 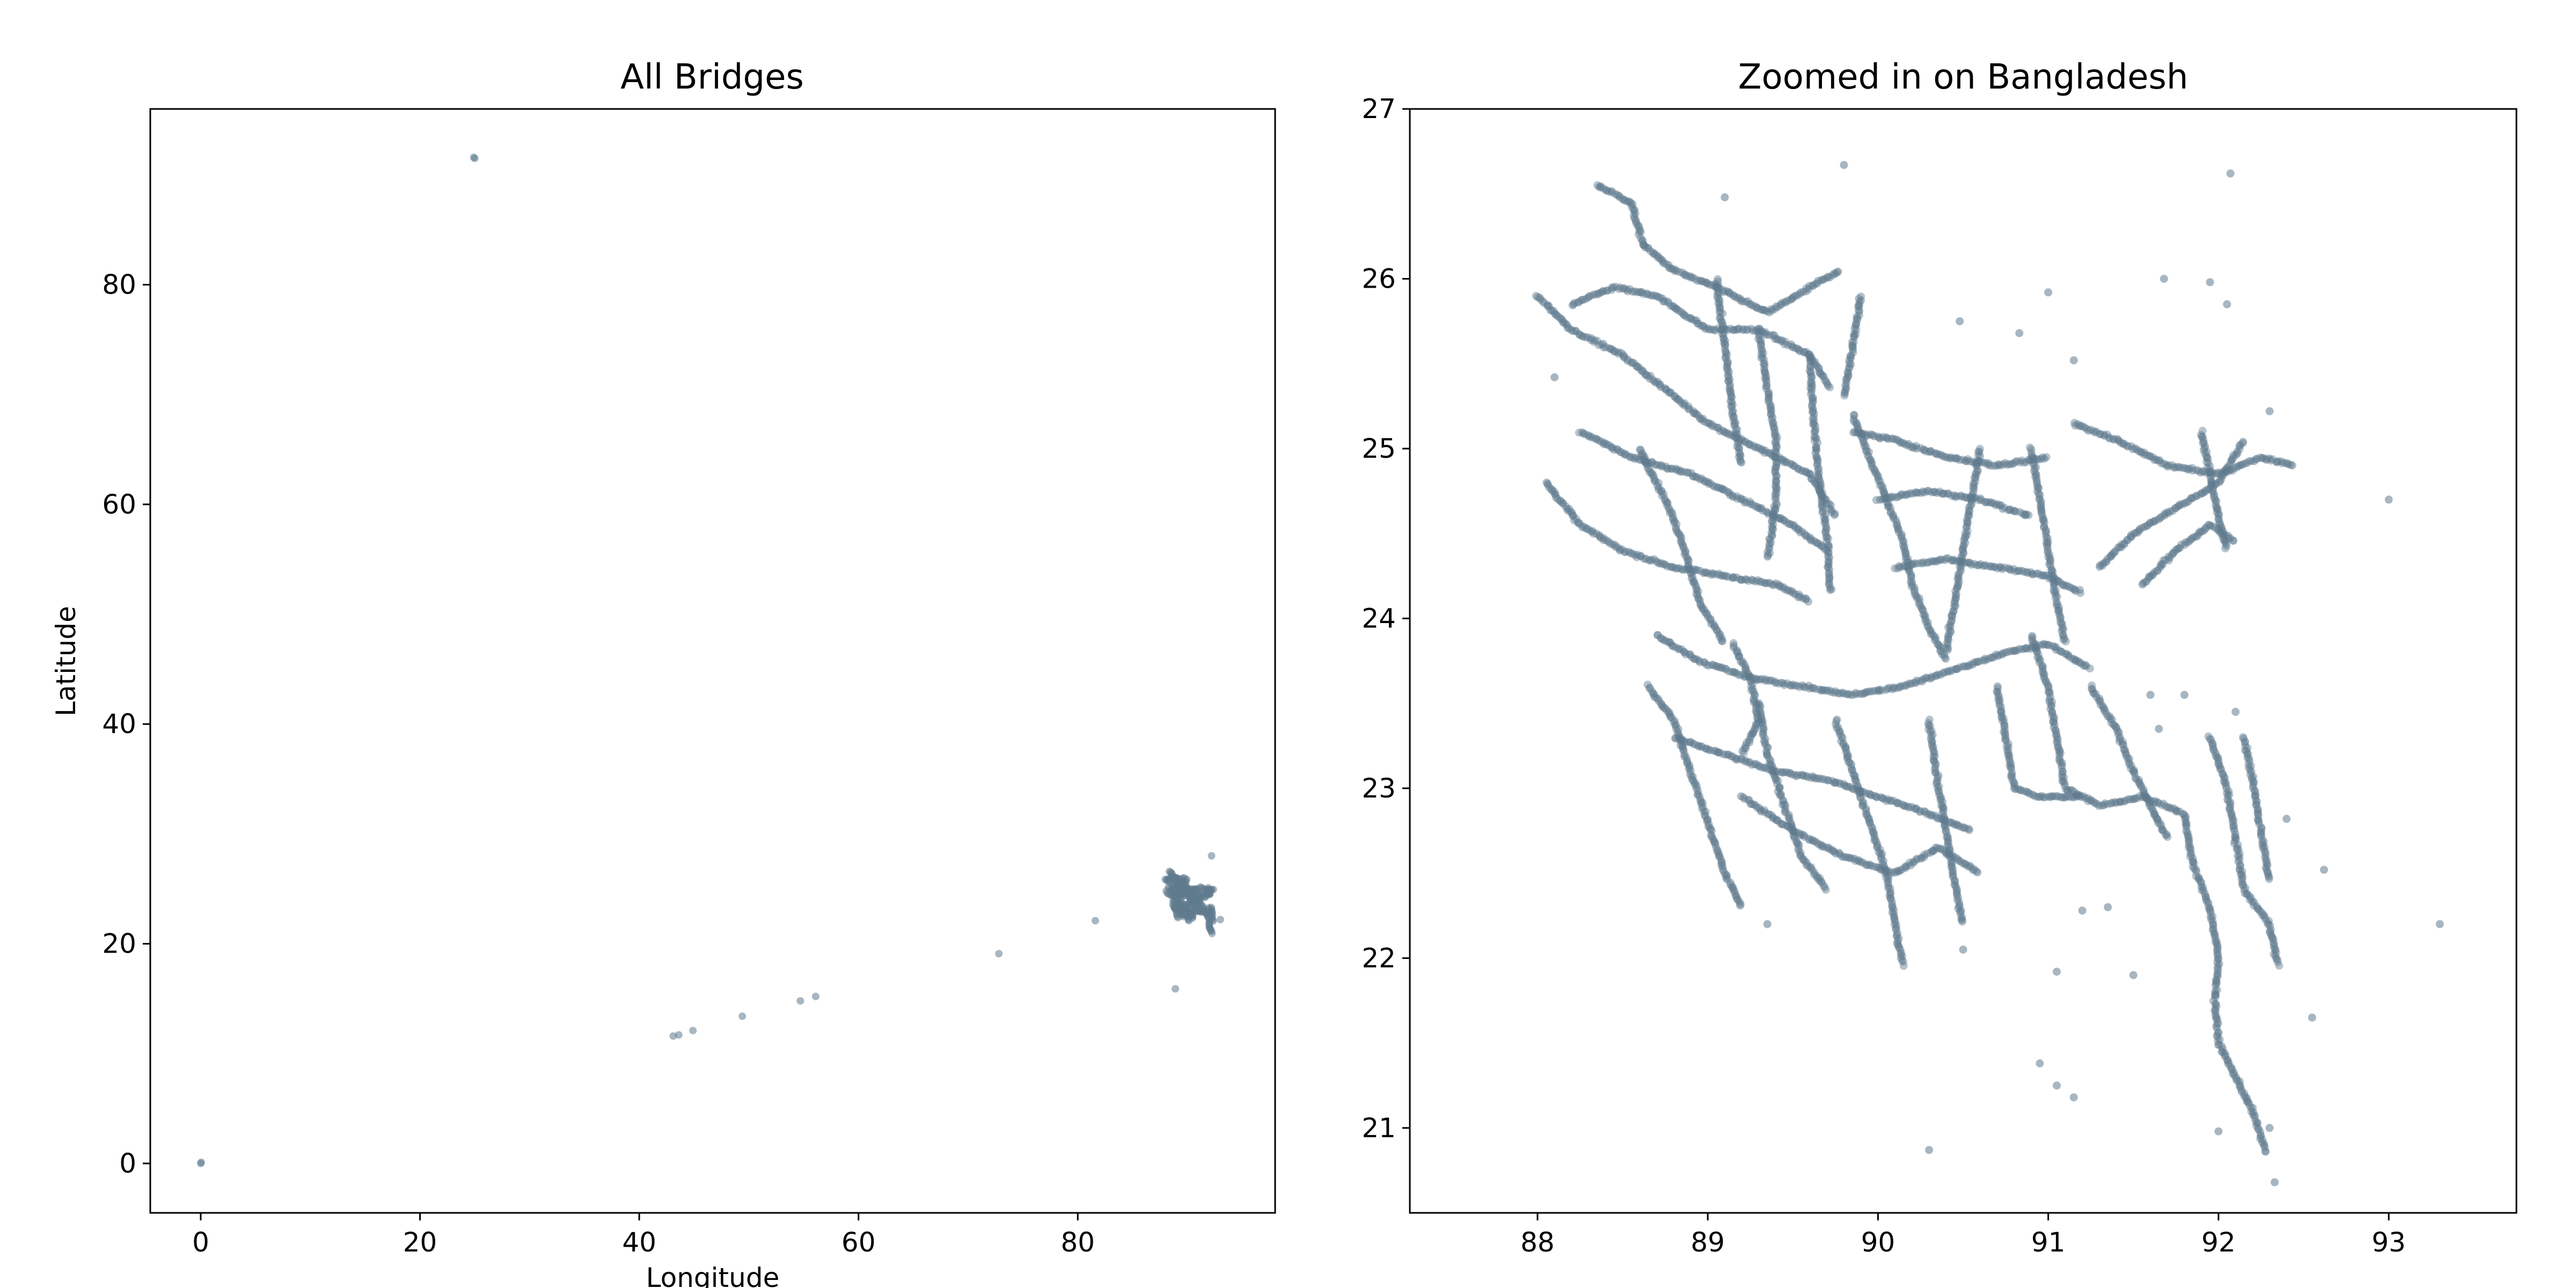 What do you see at coordinates (1379, 618) in the screenshot?
I see `y-tick-label: 24` at bounding box center [1379, 618].